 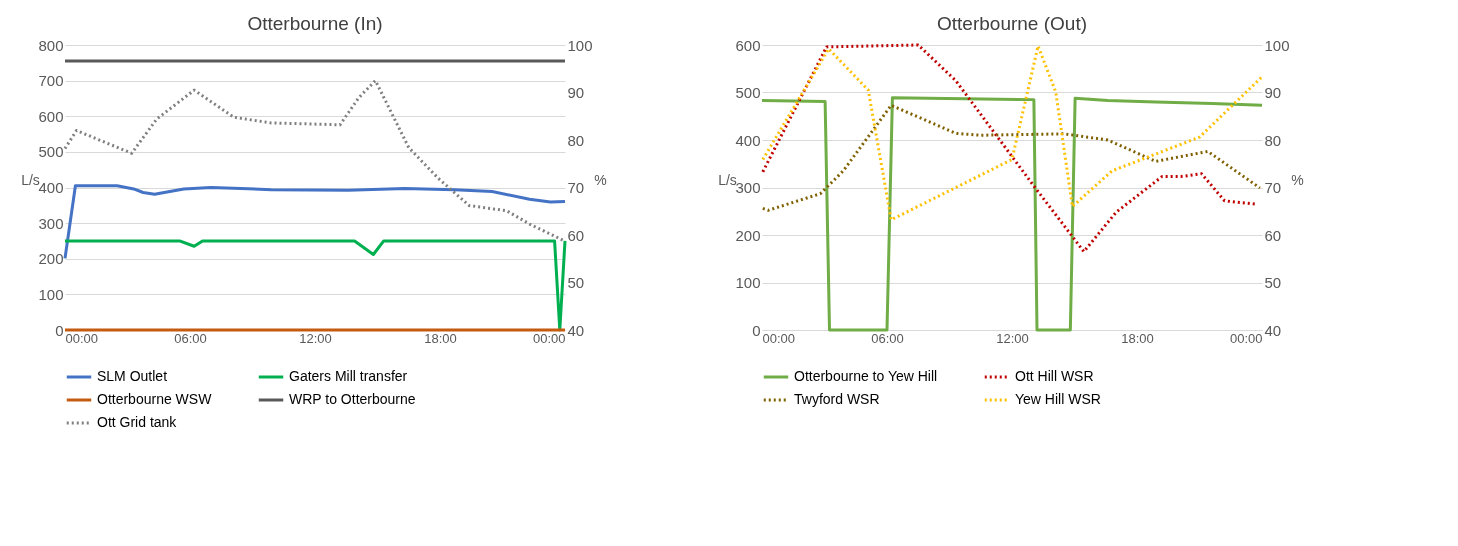 I want to click on y-tick-label: 700, so click(x=51, y=81).